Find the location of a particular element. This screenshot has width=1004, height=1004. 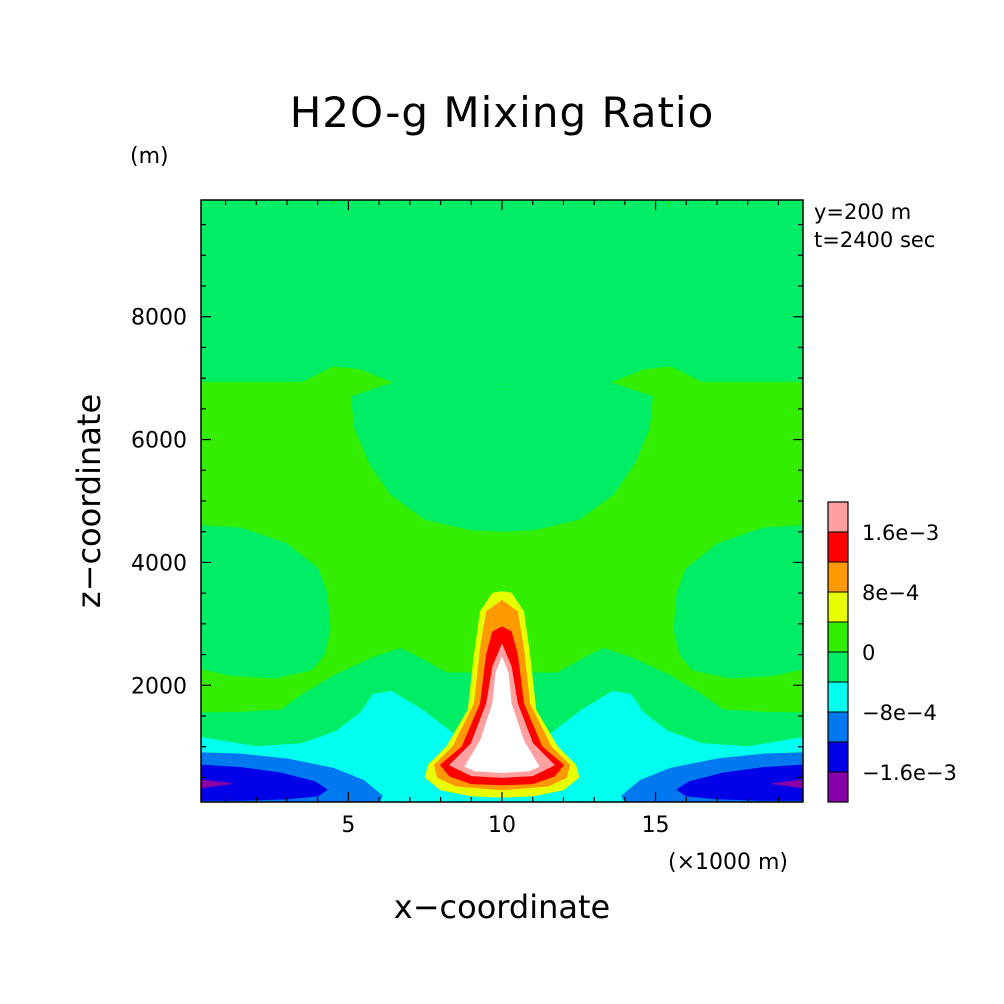

colorbar-label-0-0016: 1.6e−3 is located at coordinates (900, 533).